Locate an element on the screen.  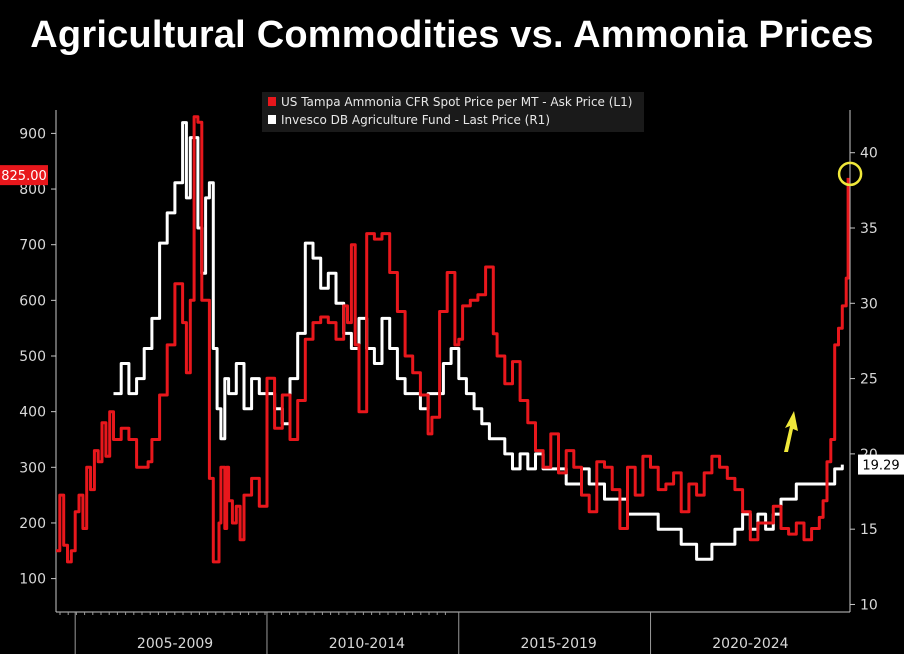
left-tick-label: 300 is located at coordinates (32, 468).